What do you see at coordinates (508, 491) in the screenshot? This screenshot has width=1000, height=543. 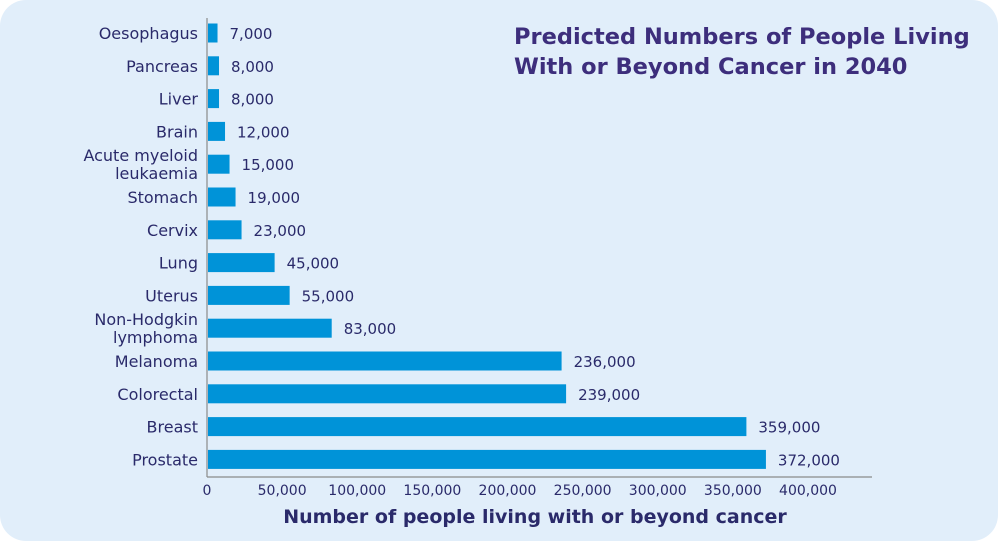 I see `x-tick-label: 200,000` at bounding box center [508, 491].